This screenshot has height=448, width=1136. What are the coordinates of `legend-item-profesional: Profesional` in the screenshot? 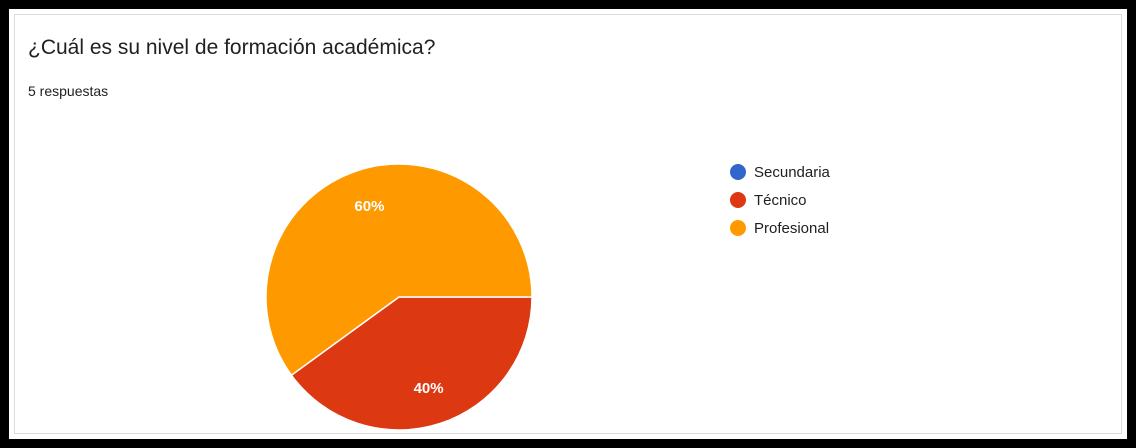 It's located at (780, 228).